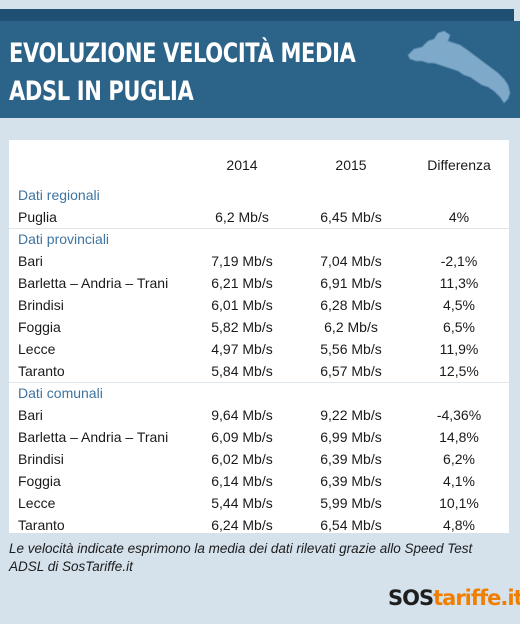 This screenshot has width=520, height=624. Describe the element at coordinates (351, 261) in the screenshot. I see `value-2015-cell: 7,04 Mb/s` at that location.